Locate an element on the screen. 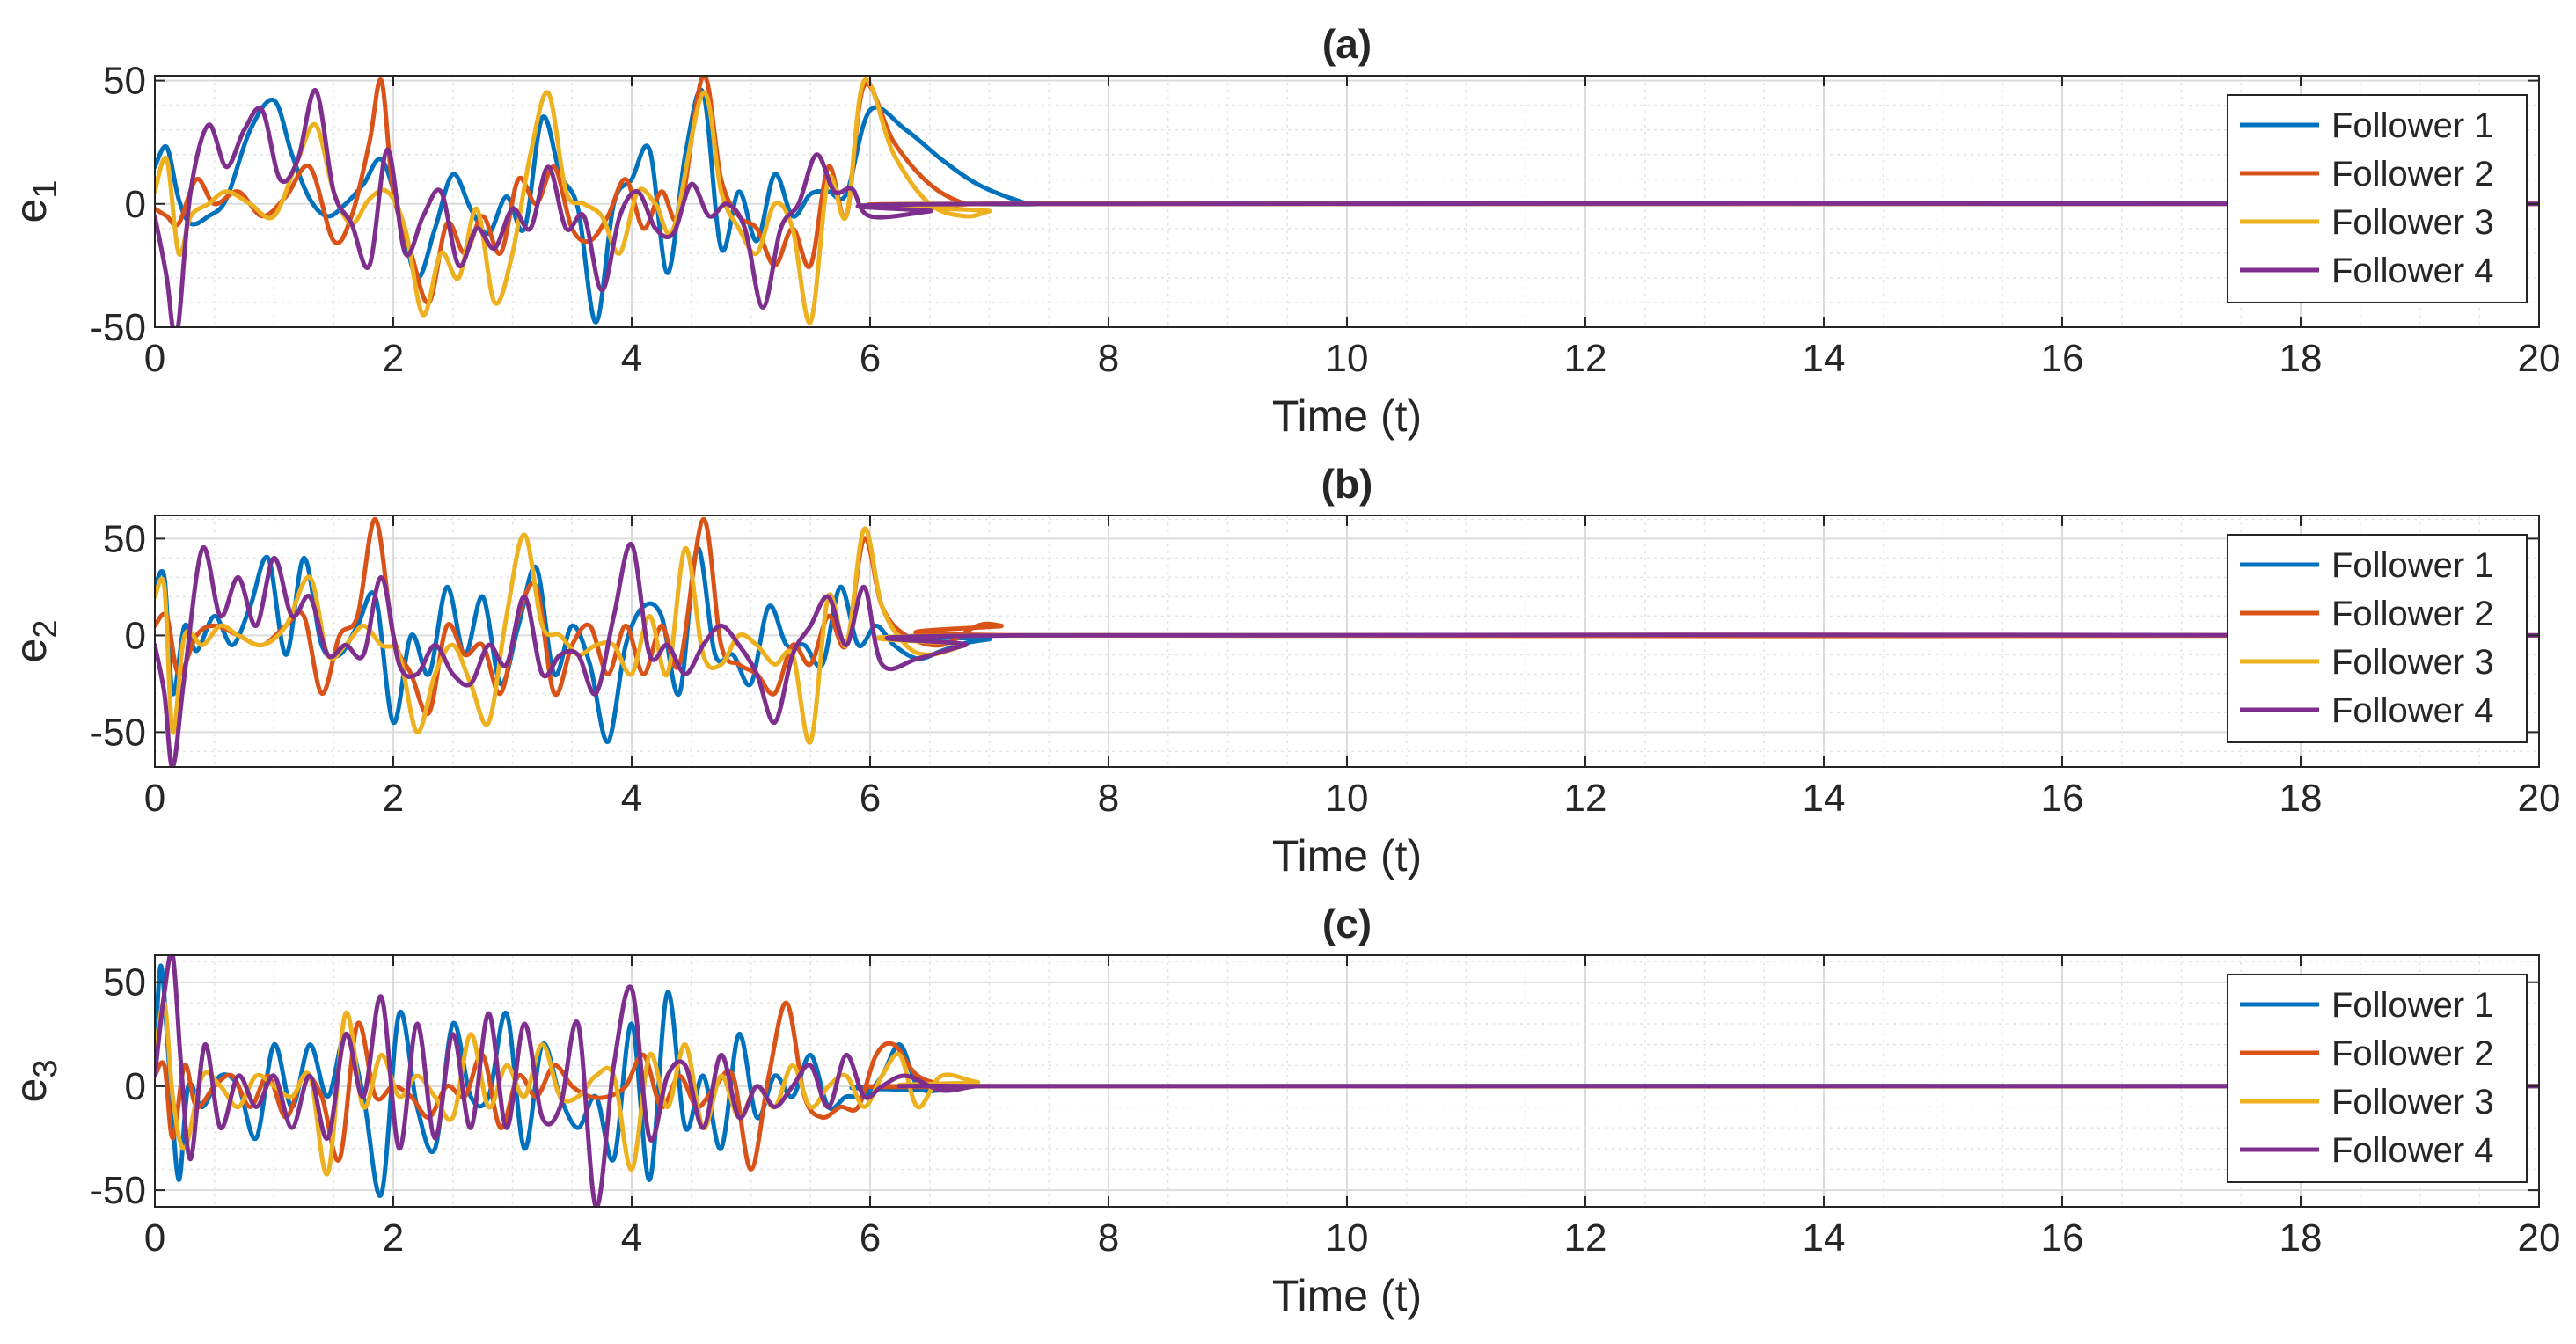 The image size is (2576, 1344). y-axis-label: e2 is located at coordinates (35, 641).